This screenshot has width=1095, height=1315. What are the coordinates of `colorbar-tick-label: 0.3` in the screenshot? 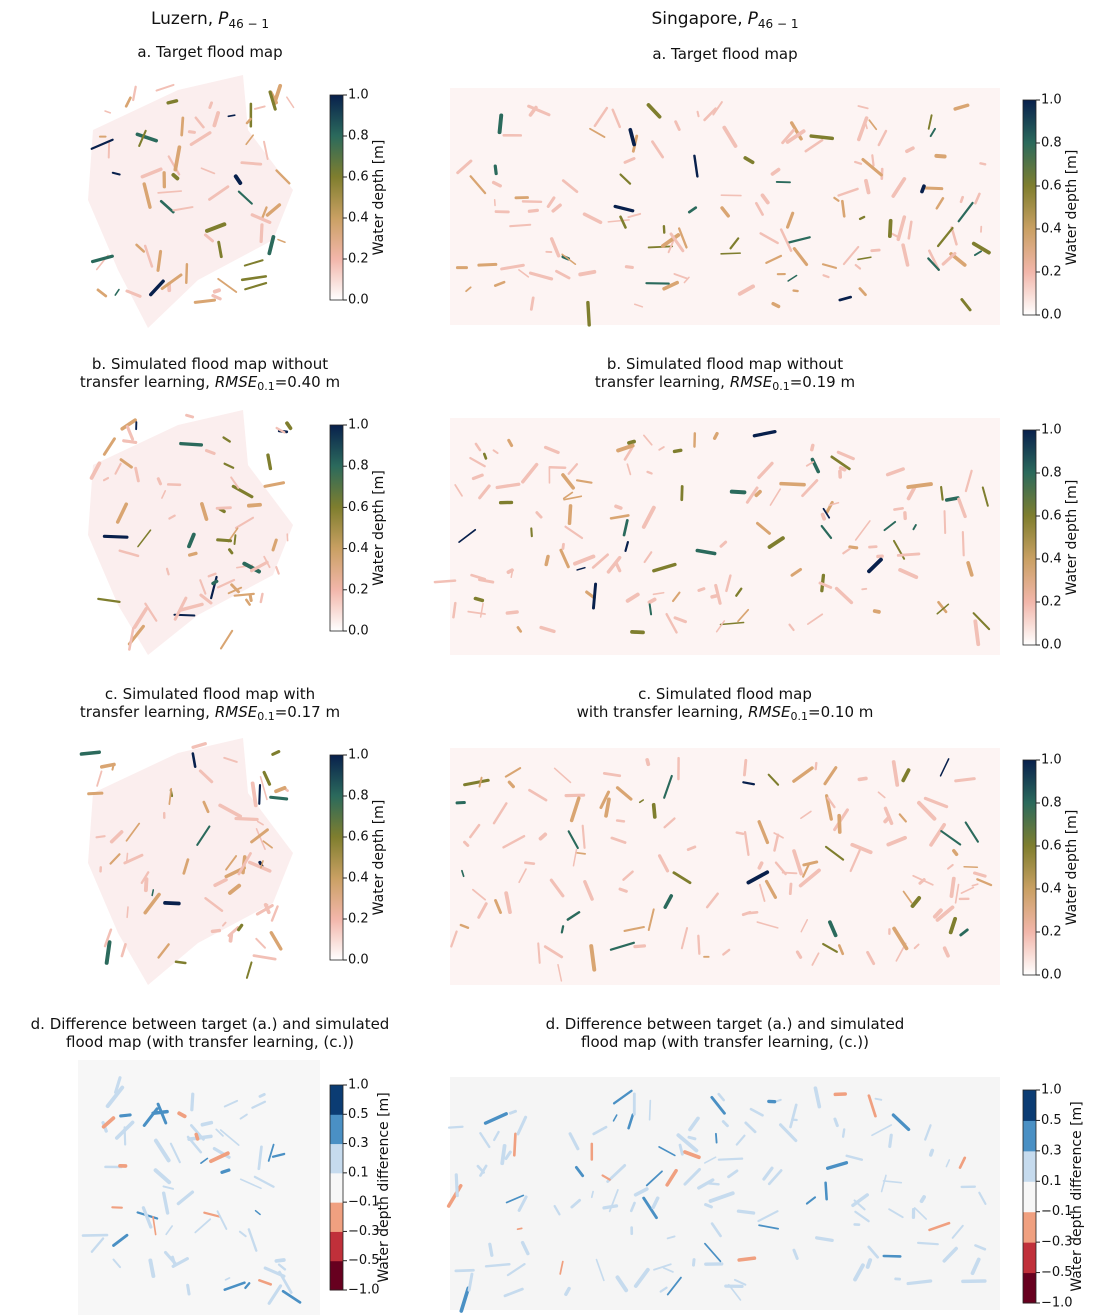 It's located at (1051, 1150).